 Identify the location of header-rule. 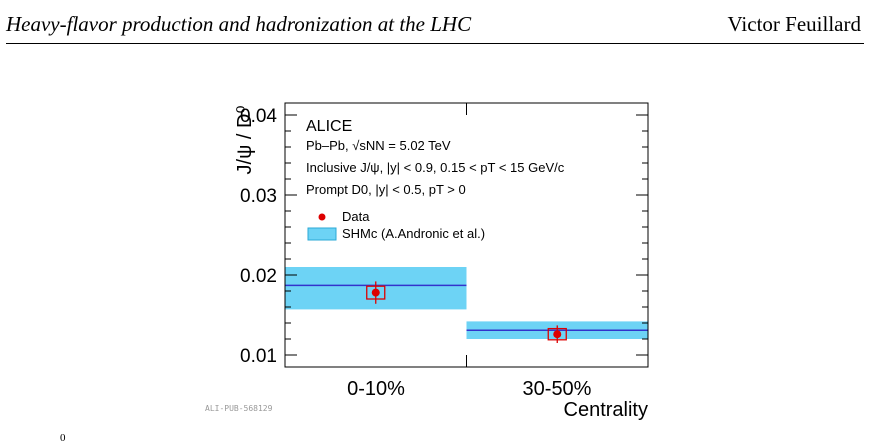
(435, 43).